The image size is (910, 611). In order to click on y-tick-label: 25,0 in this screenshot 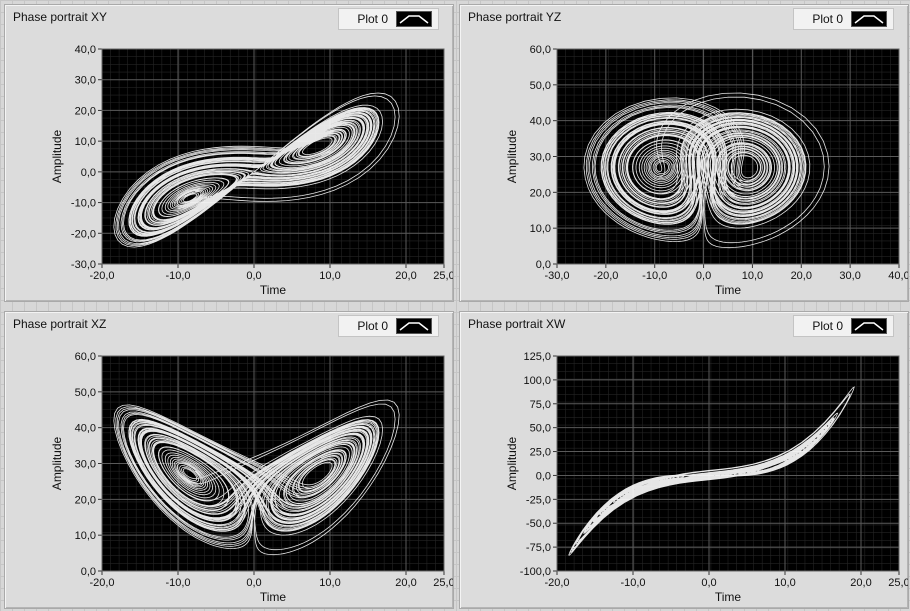, I will do `click(540, 453)`.